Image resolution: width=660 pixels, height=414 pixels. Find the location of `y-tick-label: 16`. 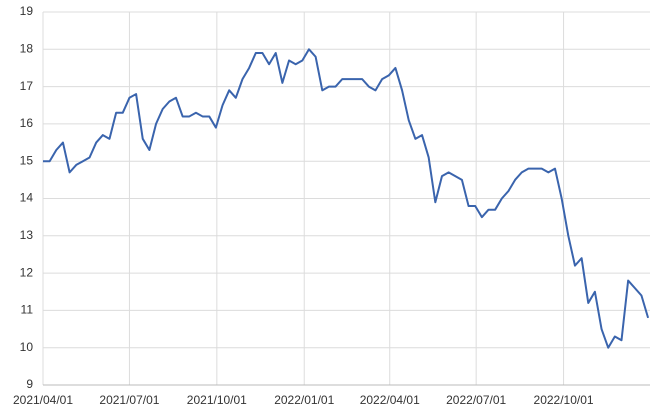

y-tick-label: 16 is located at coordinates (27, 123).